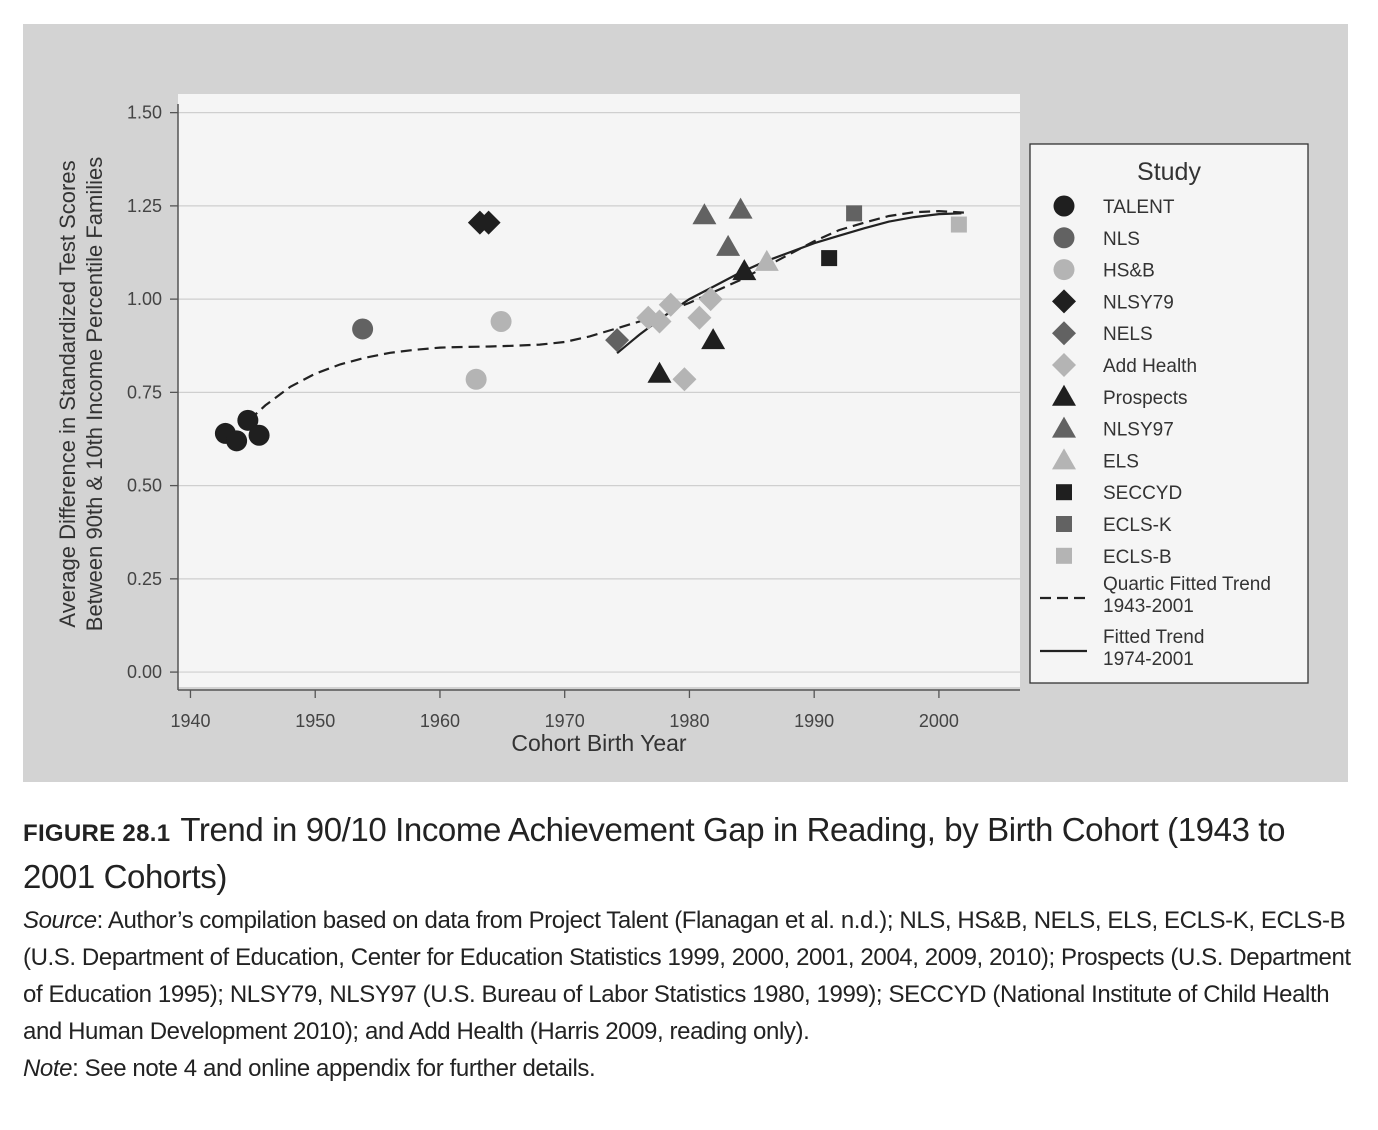  I want to click on legend-marker-hs-b, so click(1064, 270).